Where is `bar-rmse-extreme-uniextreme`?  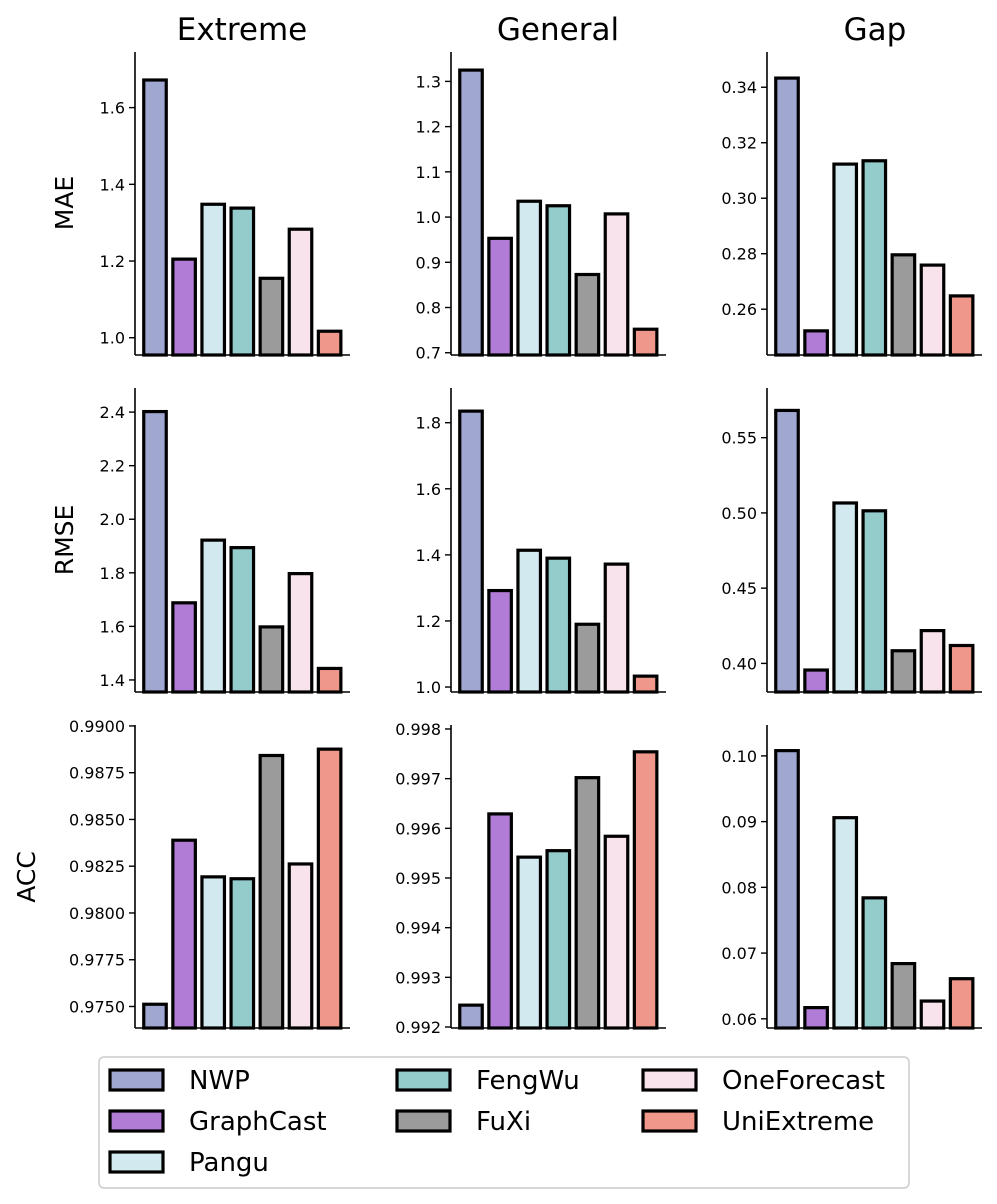
bar-rmse-extreme-uniextreme is located at coordinates (329, 680).